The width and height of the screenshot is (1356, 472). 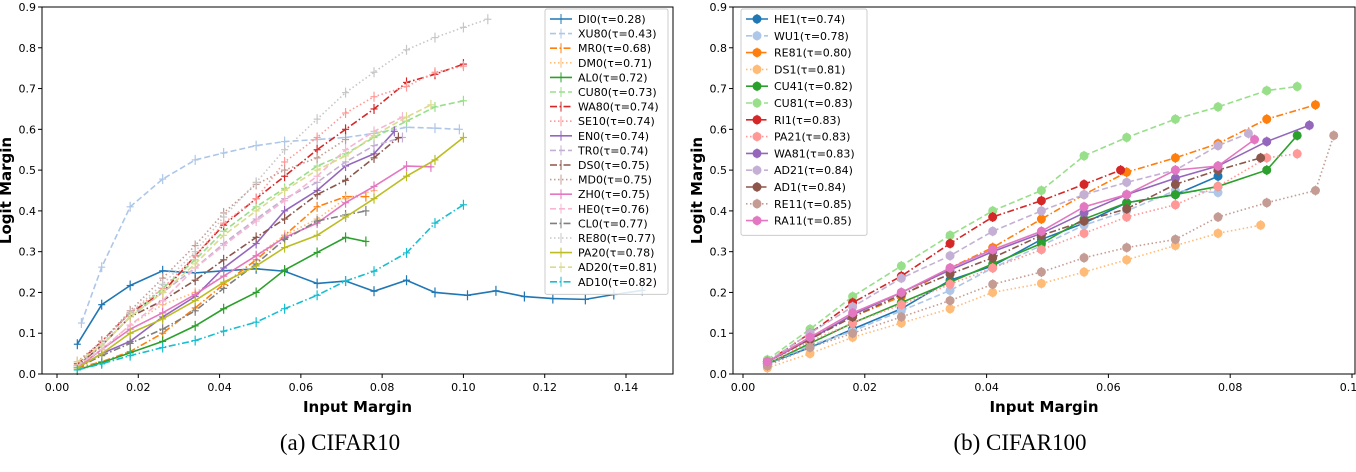 I want to click on y-tick-label: 0.6, so click(x=28, y=129).